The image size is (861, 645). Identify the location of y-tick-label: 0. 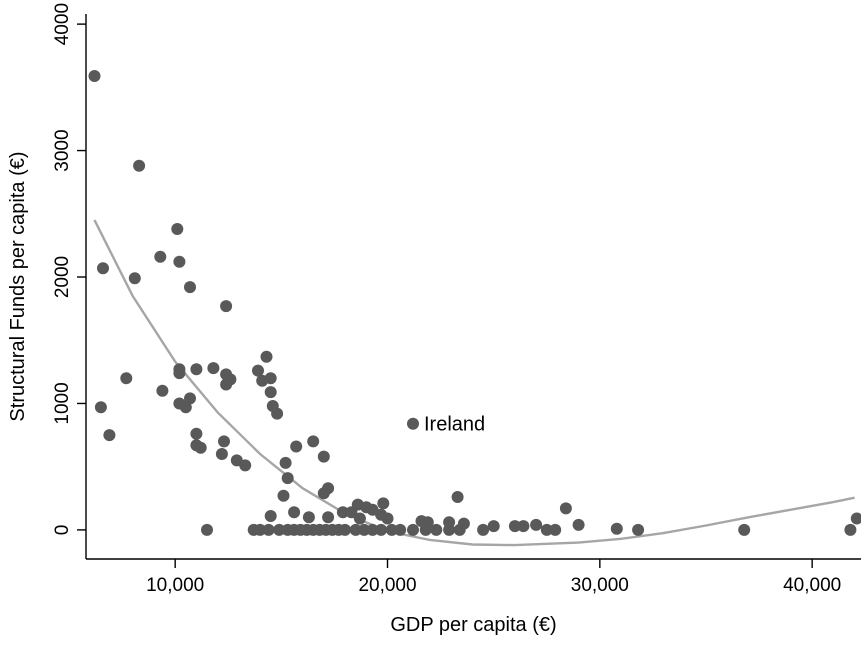
(62, 530).